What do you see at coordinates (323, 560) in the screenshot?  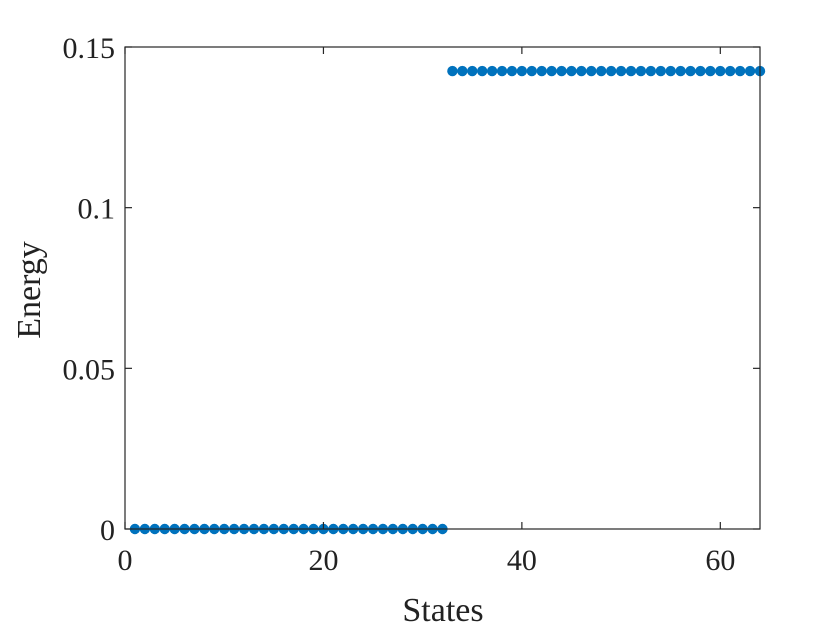 I see `x-tick-label: 20` at bounding box center [323, 560].